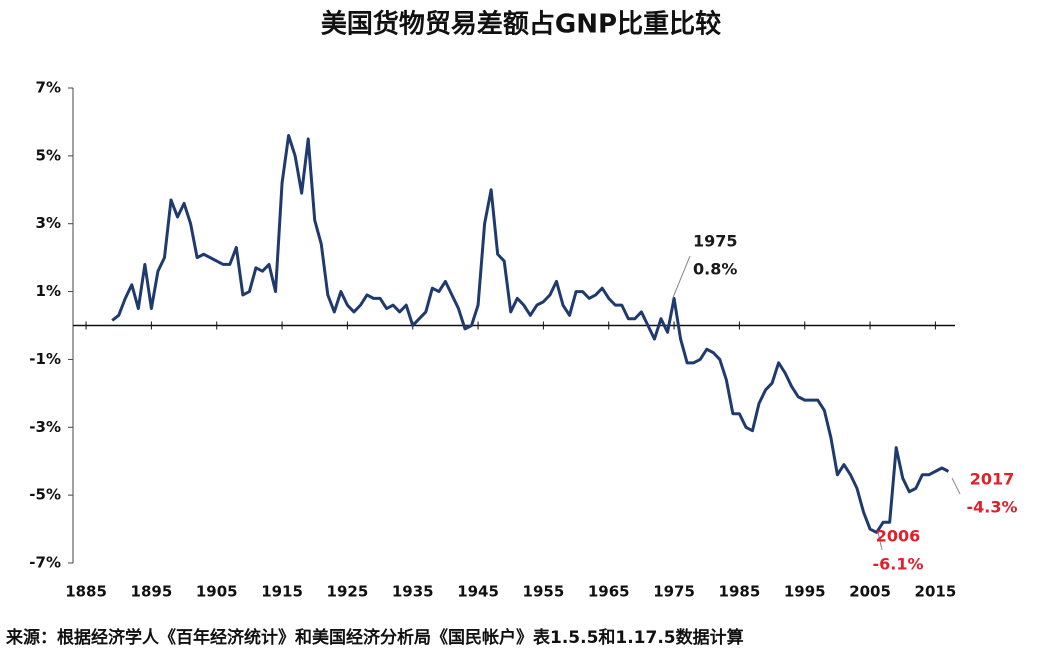 The height and width of the screenshot is (657, 1042). Describe the element at coordinates (897, 564) in the screenshot. I see `annotation-value: -6.1%` at that location.